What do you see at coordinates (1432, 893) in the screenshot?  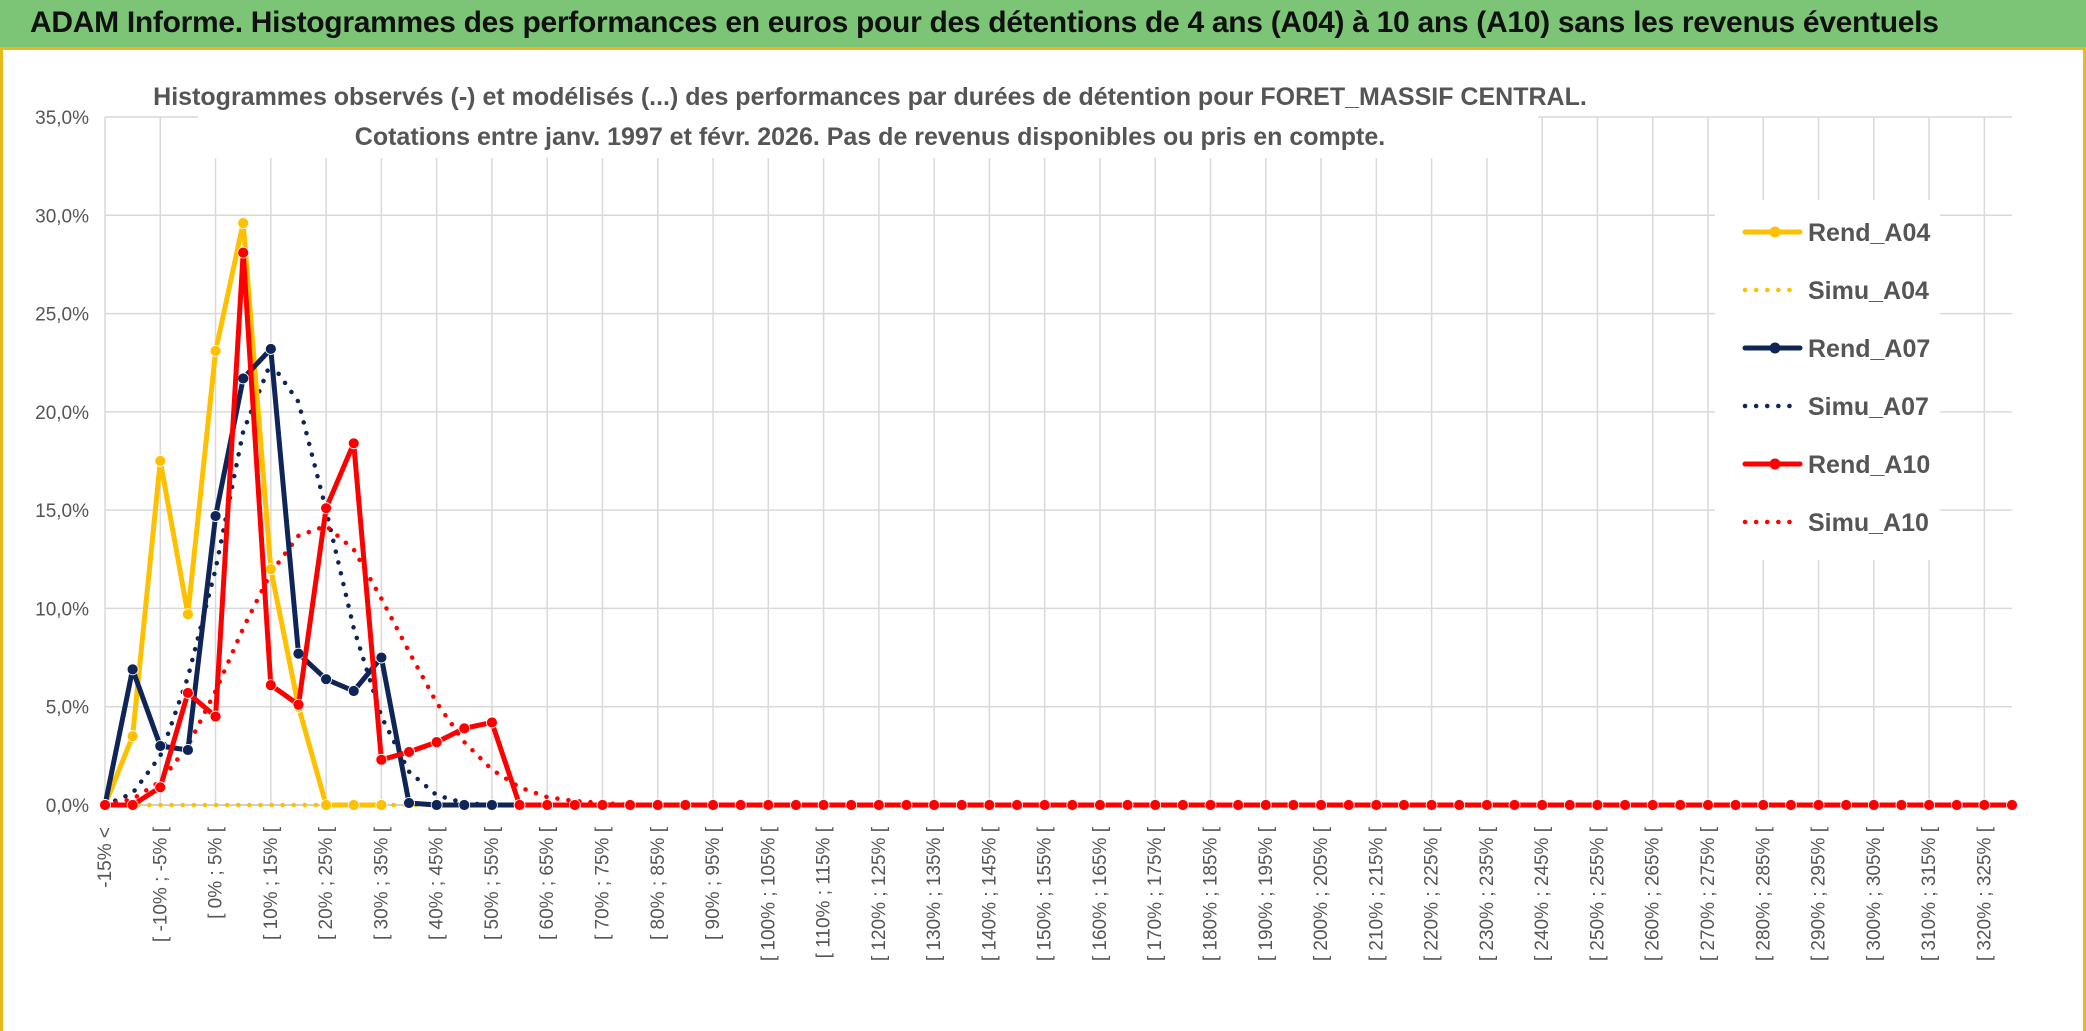 I see `x-tick-label: [ 220% ; 225% [` at bounding box center [1432, 893].